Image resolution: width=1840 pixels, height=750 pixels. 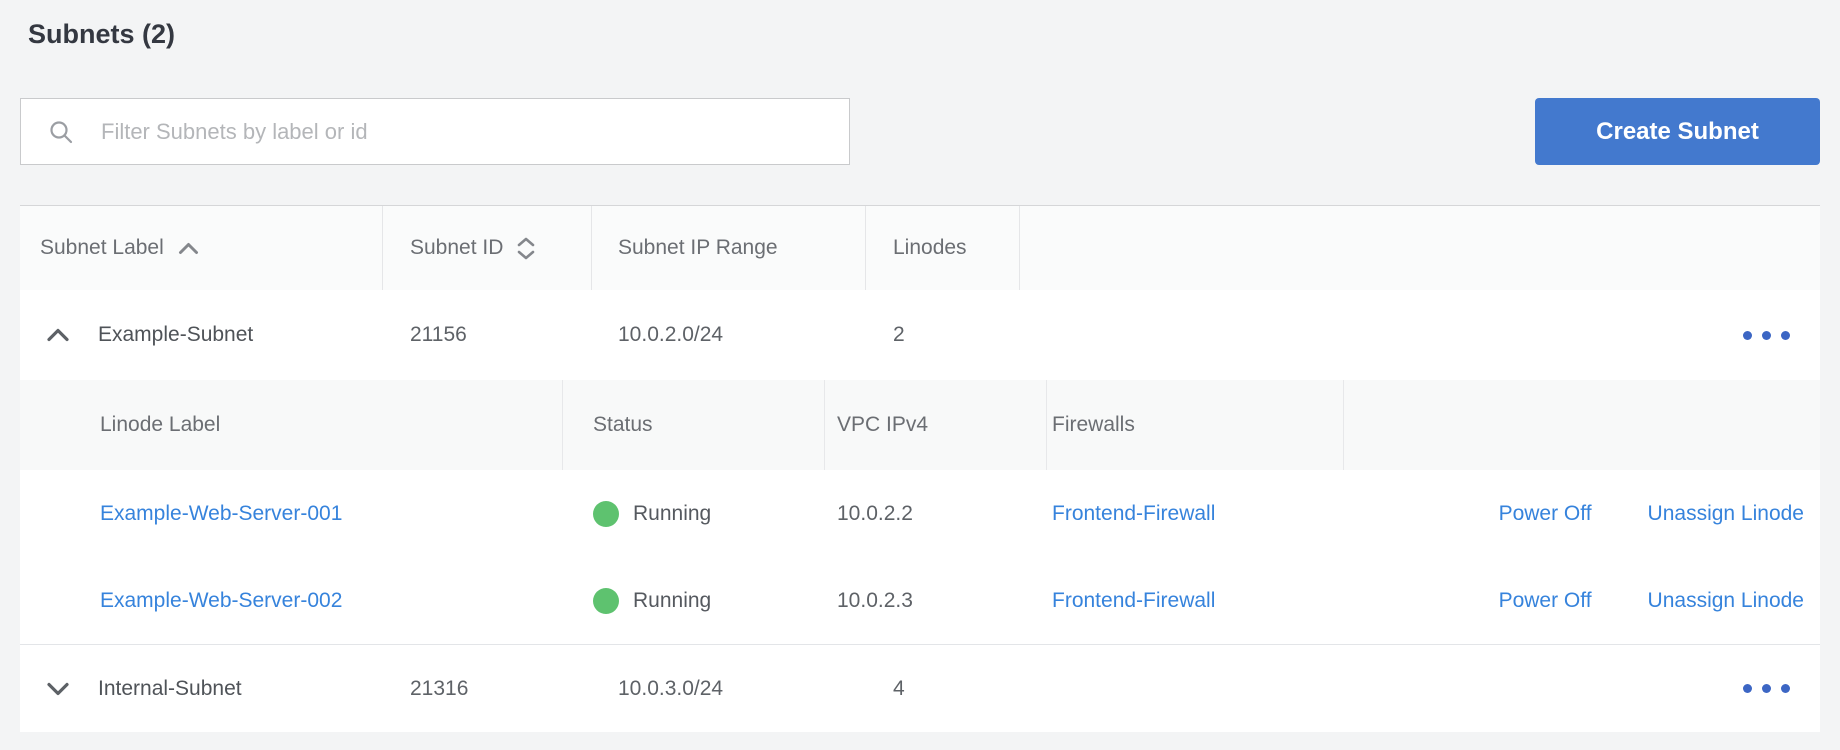 What do you see at coordinates (61, 131) in the screenshot?
I see `search-icon` at bounding box center [61, 131].